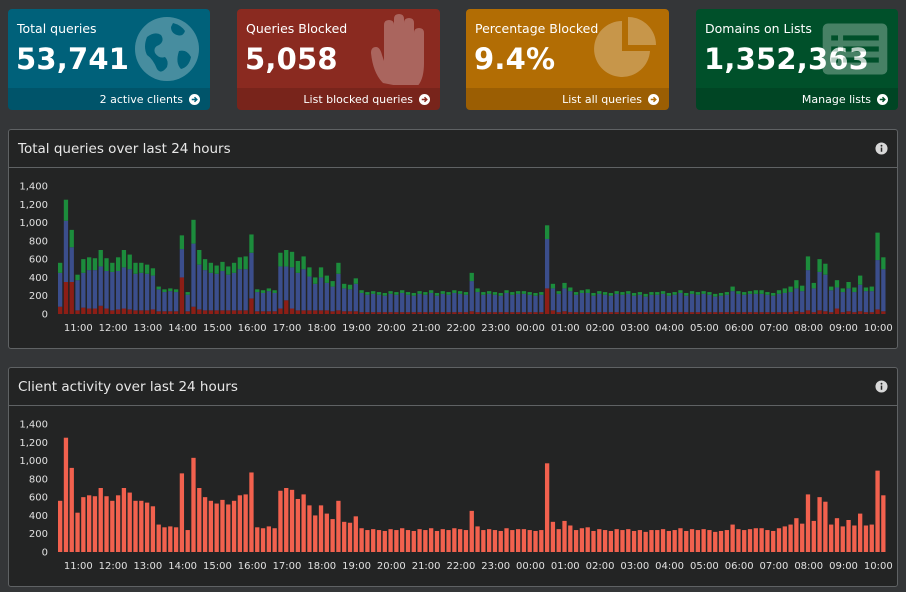 This screenshot has width=906, height=592. What do you see at coordinates (109, 99) in the screenshot?
I see `active-clients-link: 2 active clients` at bounding box center [109, 99].